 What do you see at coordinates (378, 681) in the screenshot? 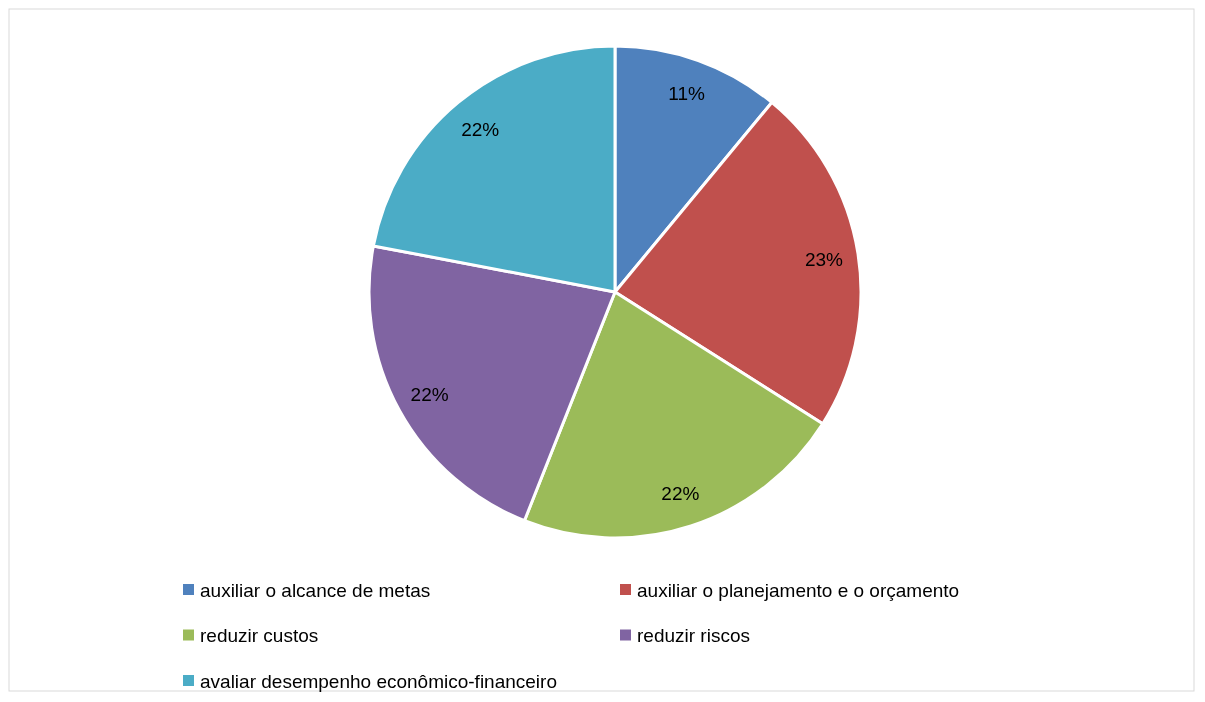
I see `legend-label: avaliar desempenho econômico-financeiro` at bounding box center [378, 681].